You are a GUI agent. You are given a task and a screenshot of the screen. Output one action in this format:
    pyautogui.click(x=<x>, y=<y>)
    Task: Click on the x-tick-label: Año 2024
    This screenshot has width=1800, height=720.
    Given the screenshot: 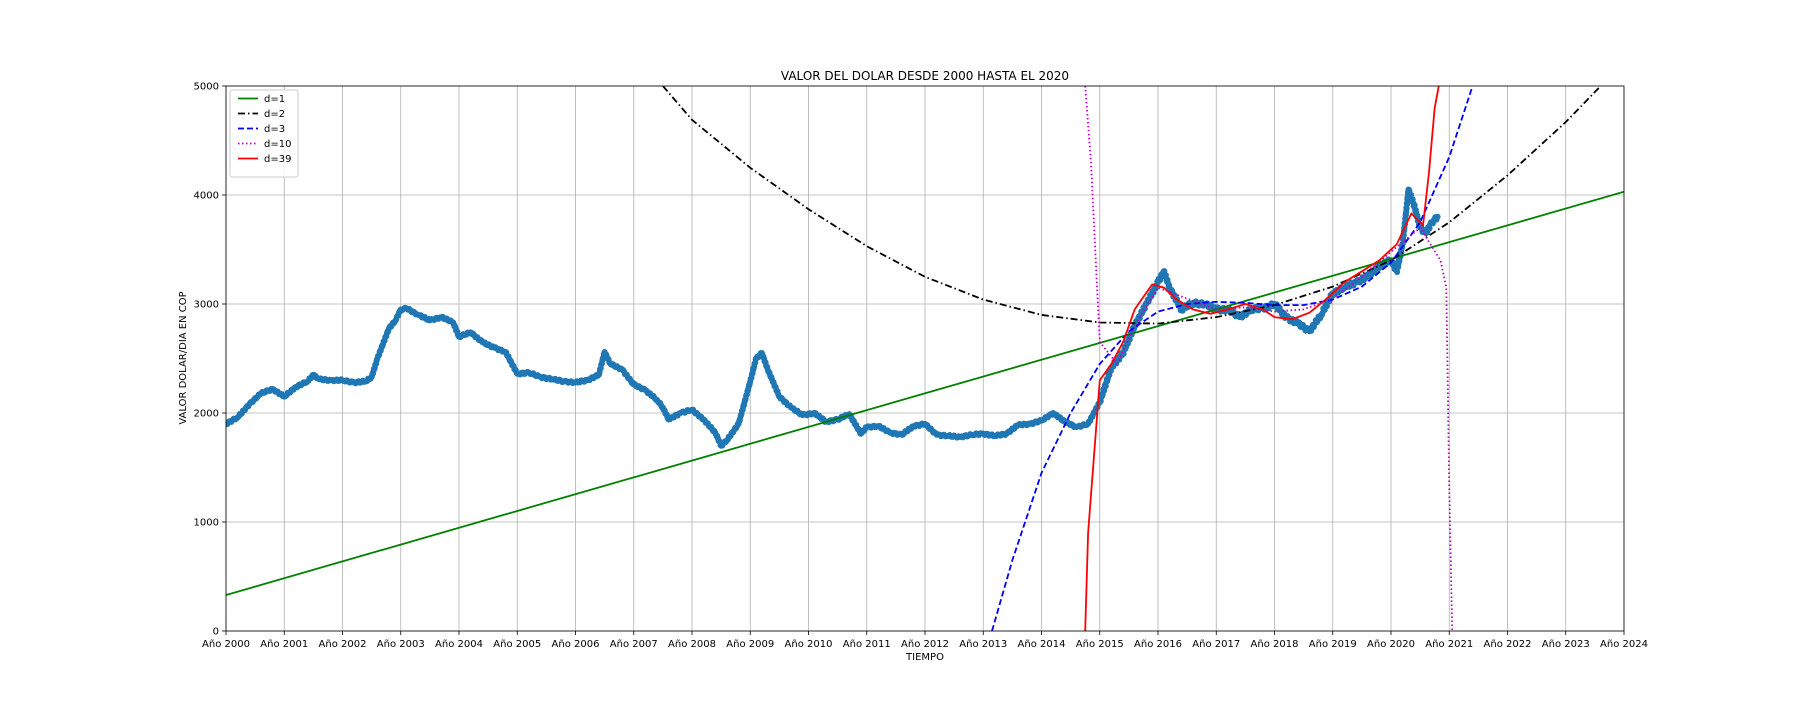 What is the action you would take?
    pyautogui.click(x=1624, y=644)
    